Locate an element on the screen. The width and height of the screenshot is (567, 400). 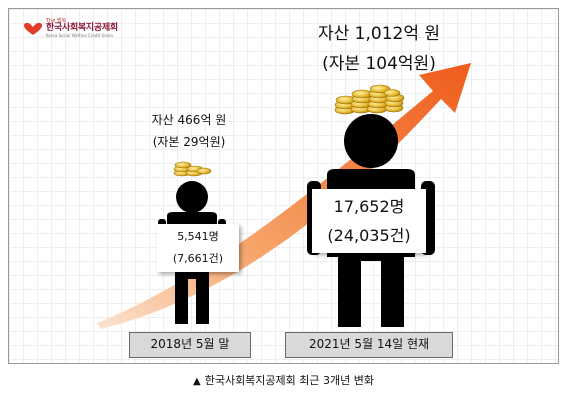
logo-name: 한국사회복지공제회 is located at coordinates (82, 28).